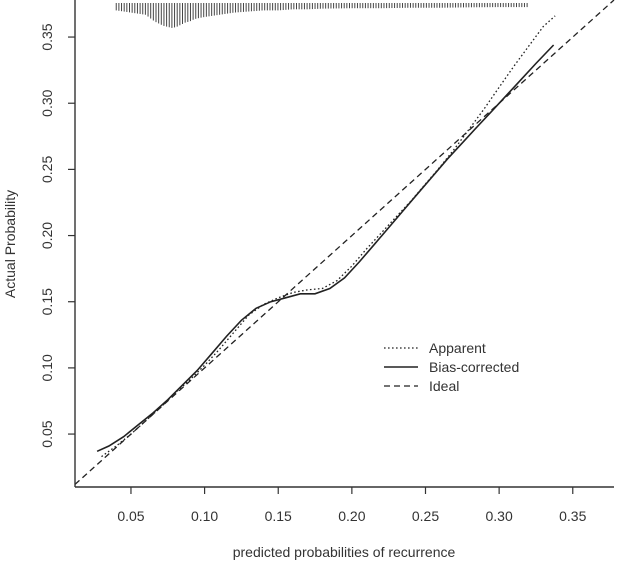 This screenshot has width=620, height=568. I want to click on y-tick-label: 0.05, so click(47, 433).